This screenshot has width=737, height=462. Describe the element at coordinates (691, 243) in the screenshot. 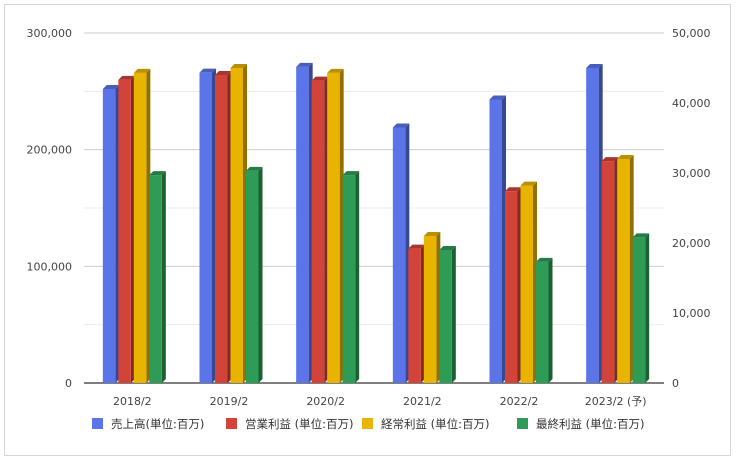

I see `right-axis-tick-label: 20,000` at that location.